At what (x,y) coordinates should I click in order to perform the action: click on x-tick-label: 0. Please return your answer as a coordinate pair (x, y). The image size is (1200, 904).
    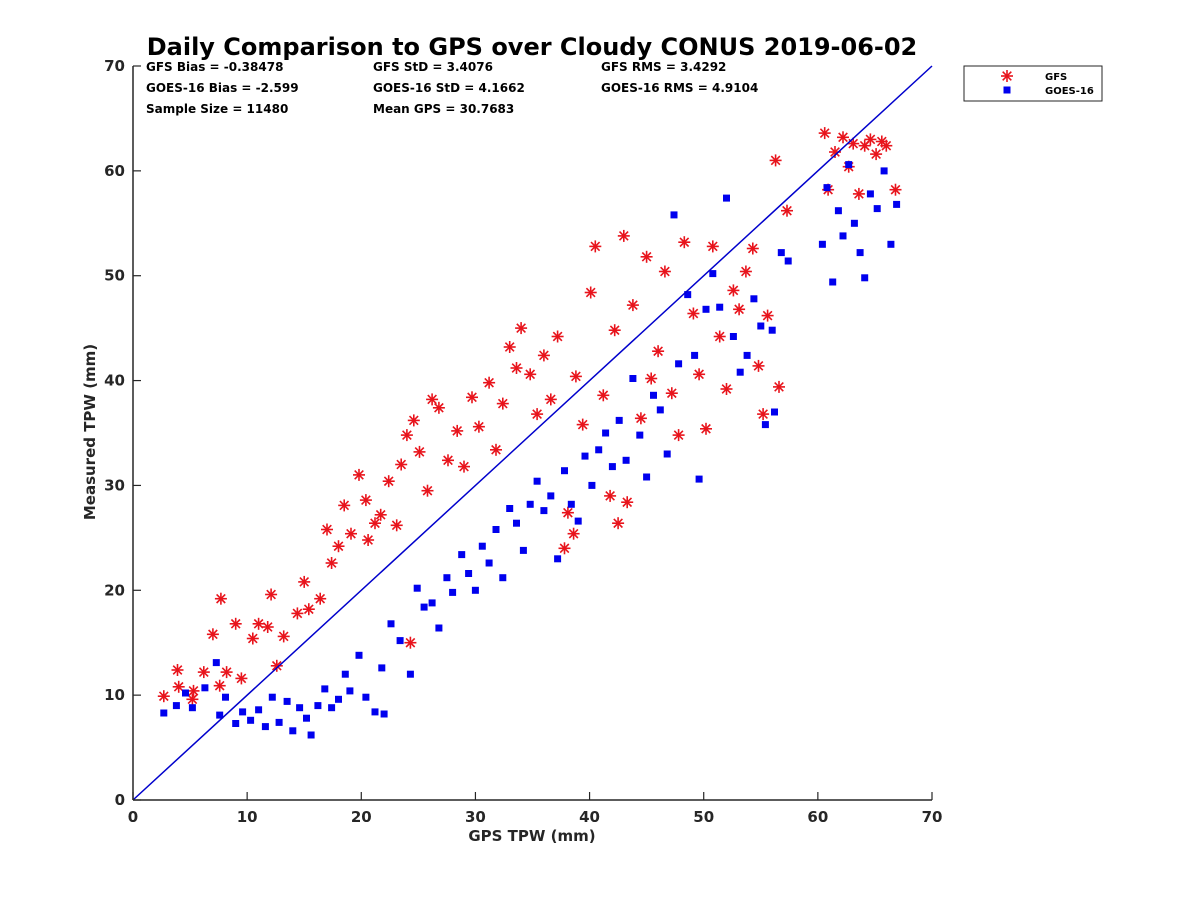
    Looking at the image, I should click on (133, 817).